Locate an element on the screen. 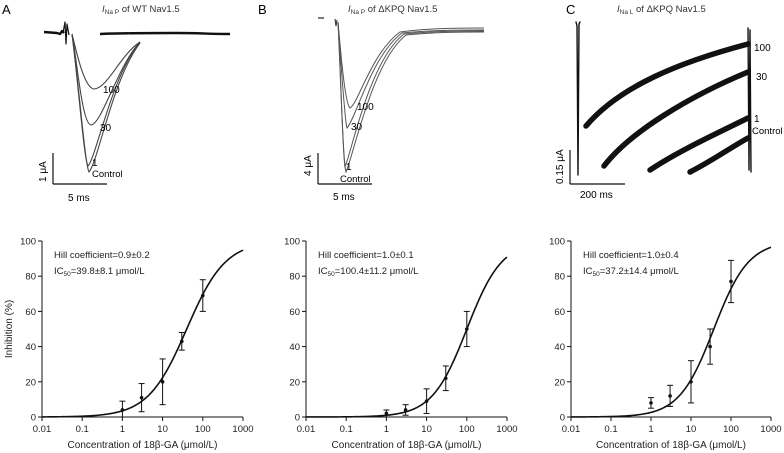 This screenshot has width=784, height=453. trace-c-control is located at coordinates (719, 155).